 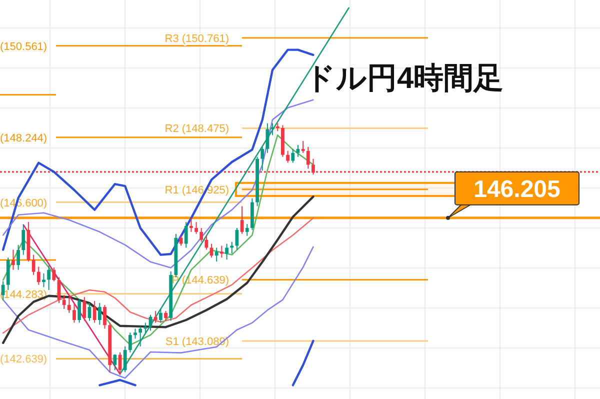 What do you see at coordinates (24, 360) in the screenshot?
I see `ref-line-label: (142.639)` at bounding box center [24, 360].